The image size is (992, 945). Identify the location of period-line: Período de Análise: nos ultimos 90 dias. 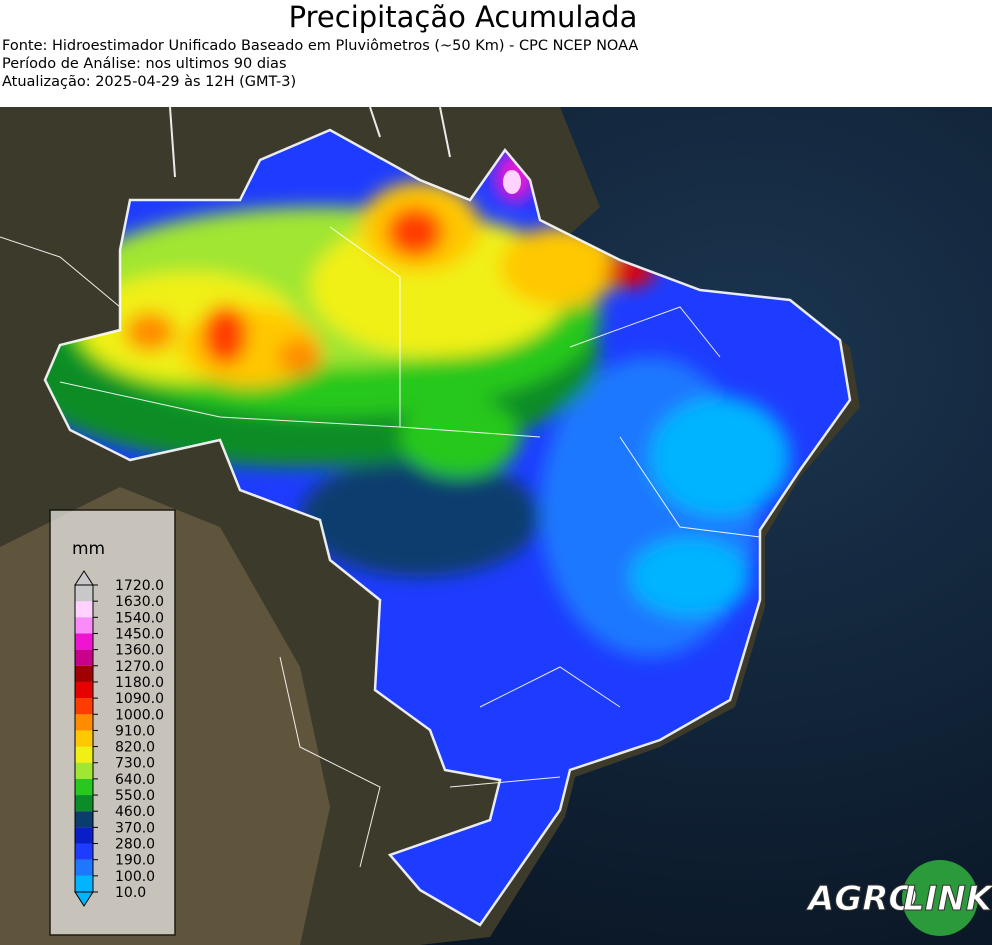
(144, 64).